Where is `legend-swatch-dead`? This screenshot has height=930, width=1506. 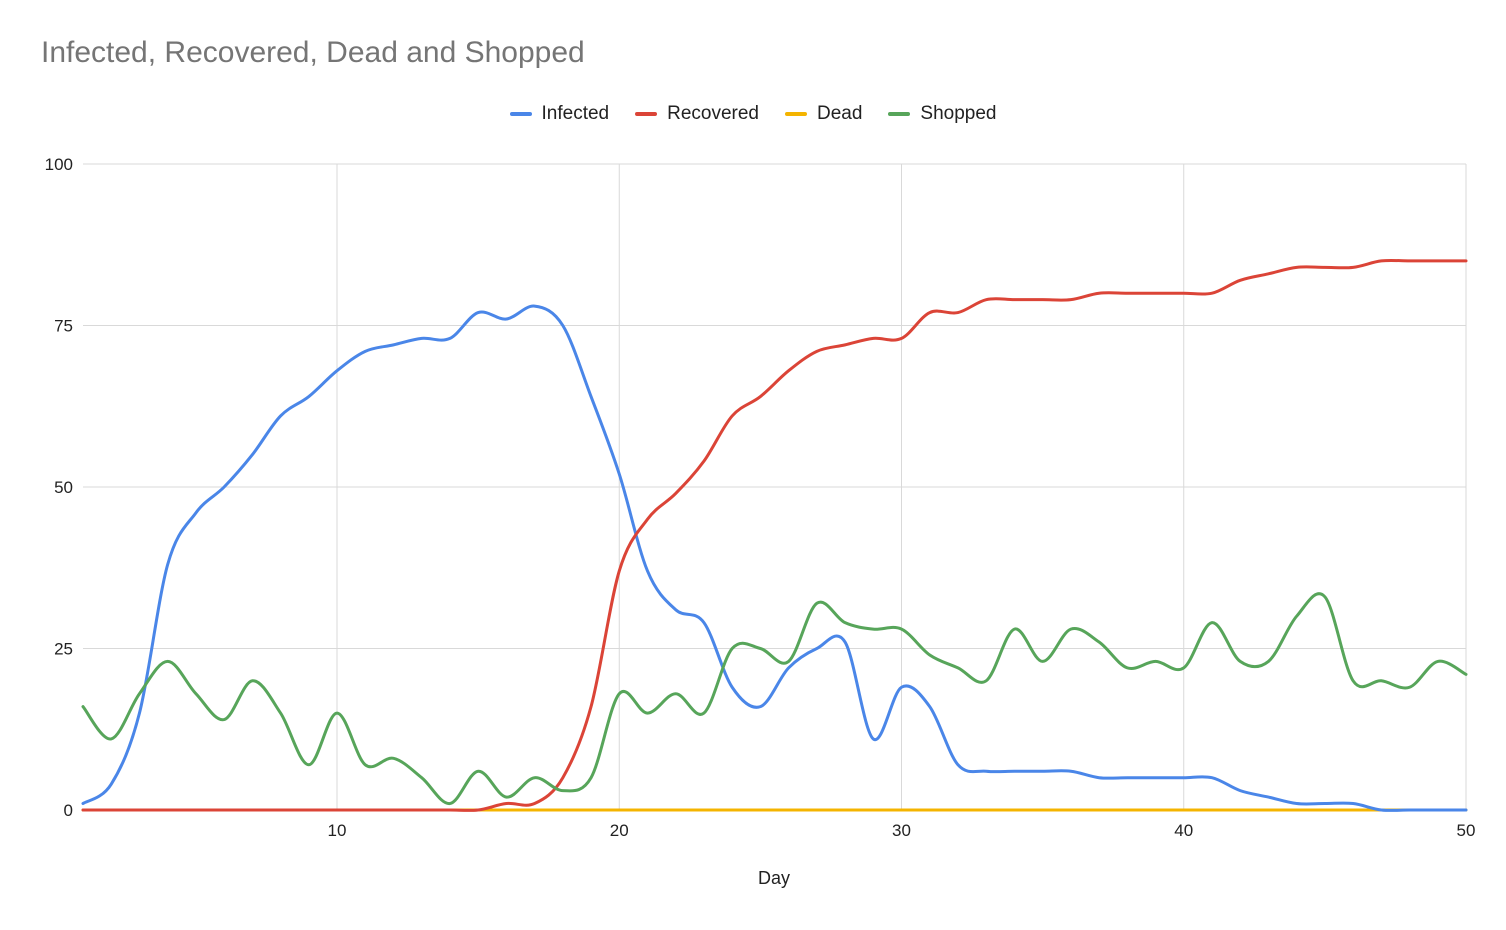
legend-swatch-dead is located at coordinates (796, 114).